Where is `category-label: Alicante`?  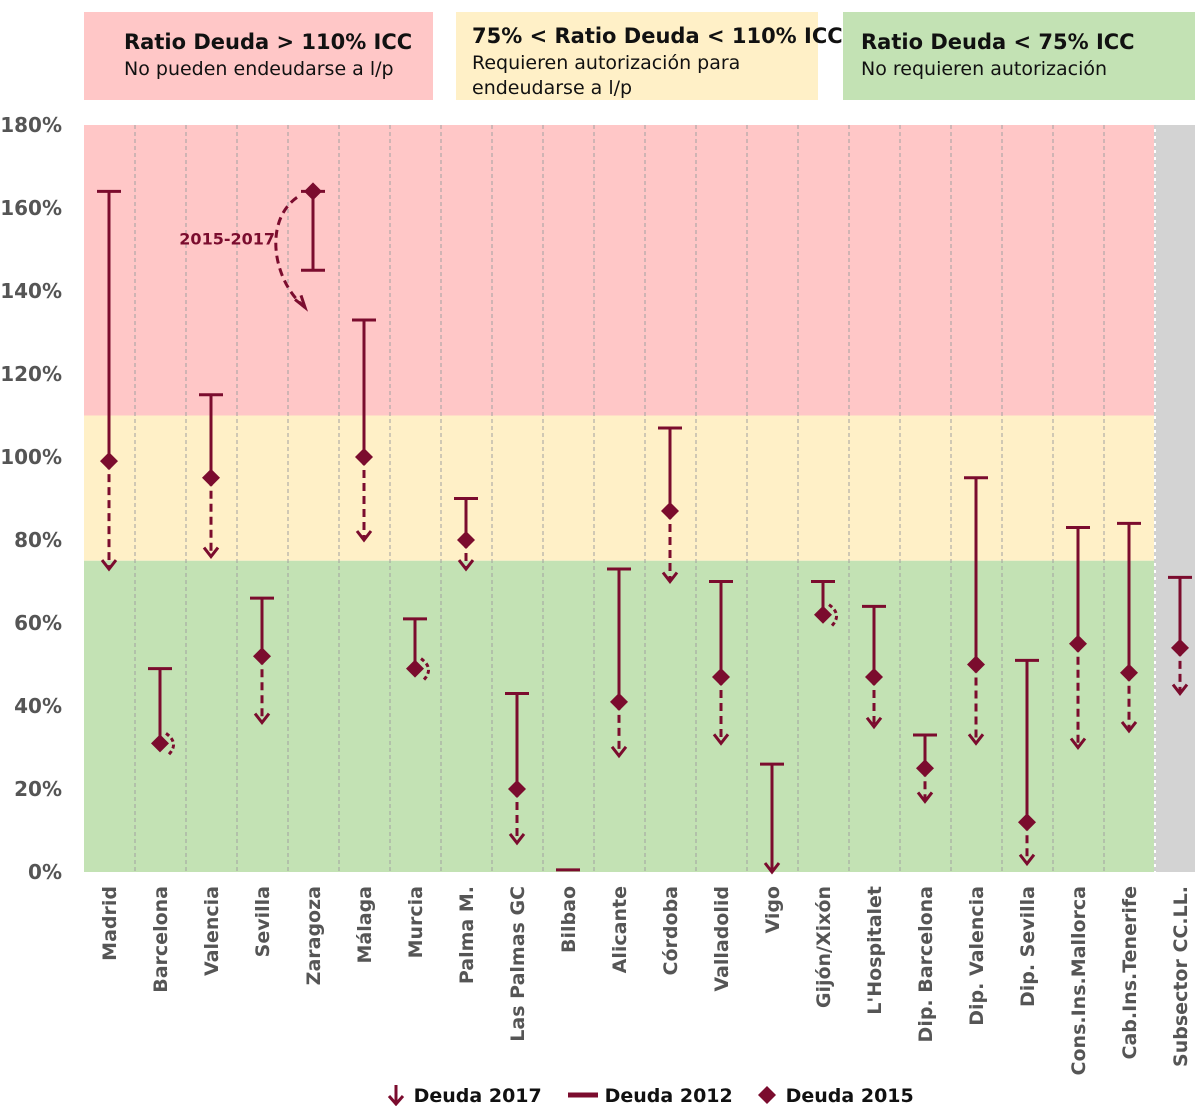
category-label: Alicante is located at coordinates (620, 929).